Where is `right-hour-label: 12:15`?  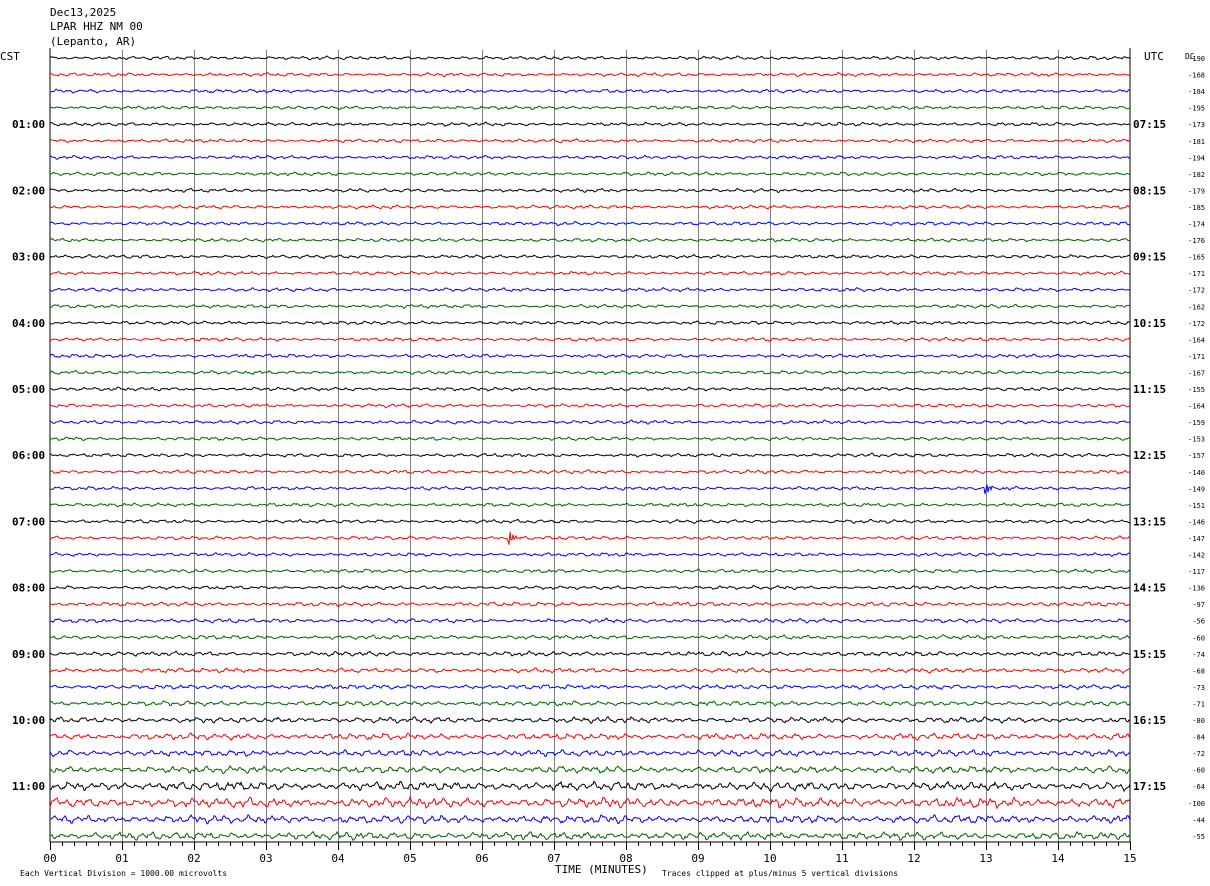 right-hour-label: 12:15 is located at coordinates (1149, 455).